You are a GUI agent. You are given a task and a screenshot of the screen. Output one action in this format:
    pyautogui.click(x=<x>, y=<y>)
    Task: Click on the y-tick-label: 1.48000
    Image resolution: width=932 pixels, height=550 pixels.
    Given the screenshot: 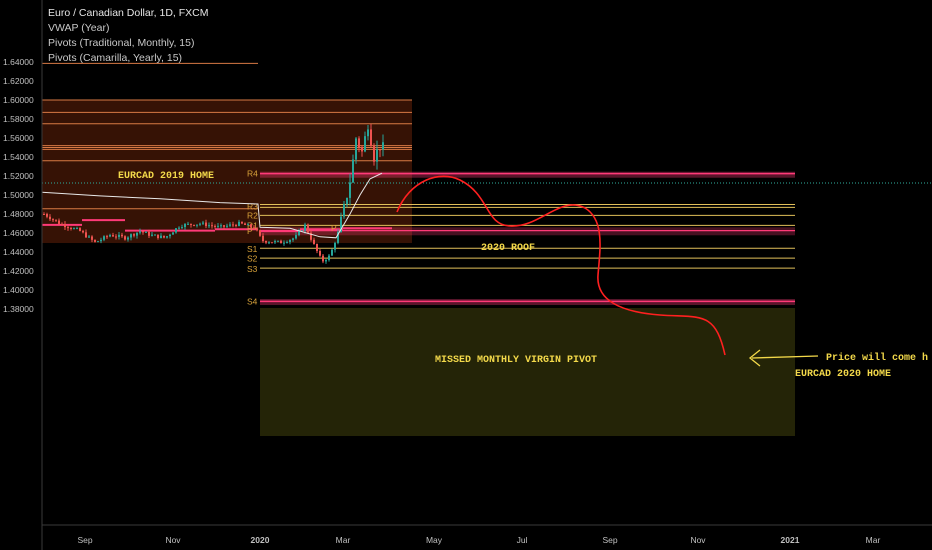 What is the action you would take?
    pyautogui.click(x=18, y=214)
    